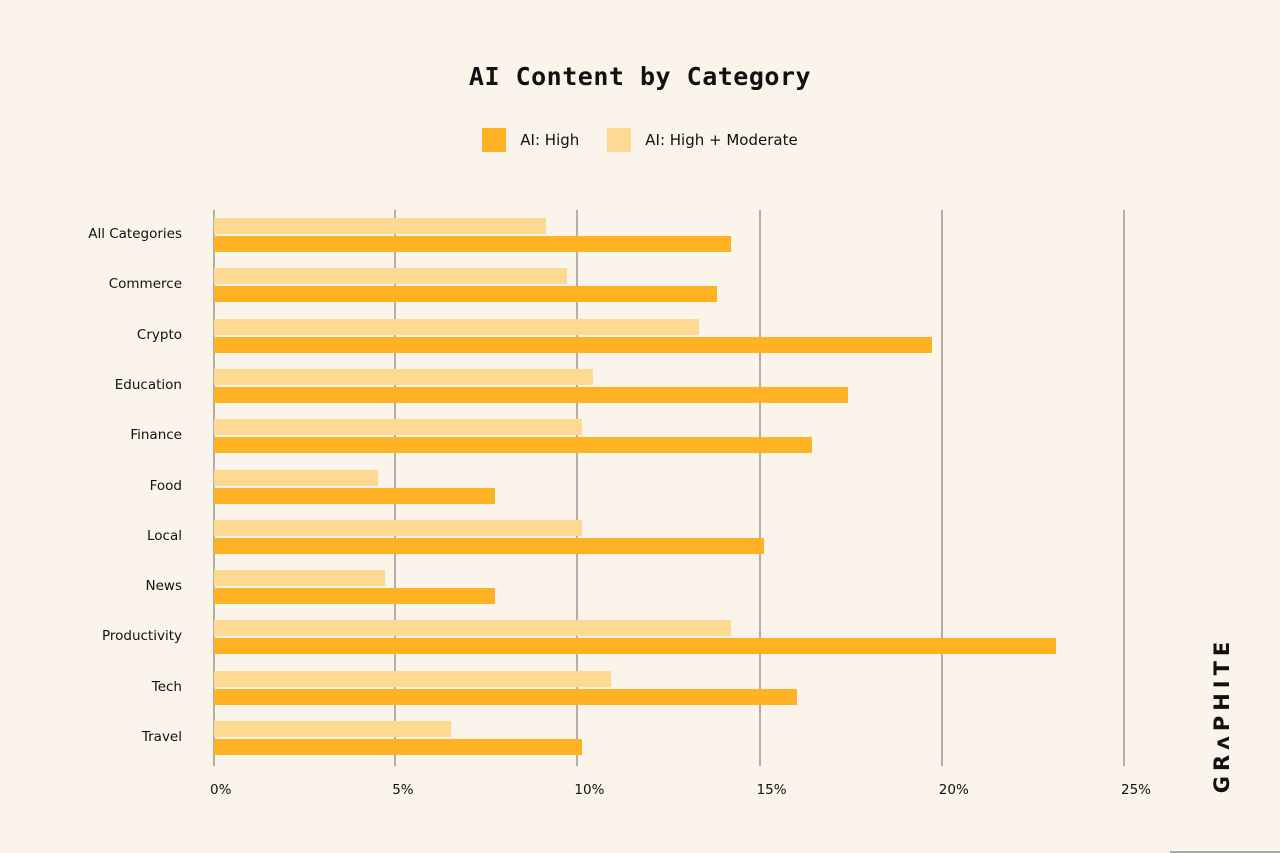  What do you see at coordinates (494, 140) in the screenshot?
I see `legend-swatch-high` at bounding box center [494, 140].